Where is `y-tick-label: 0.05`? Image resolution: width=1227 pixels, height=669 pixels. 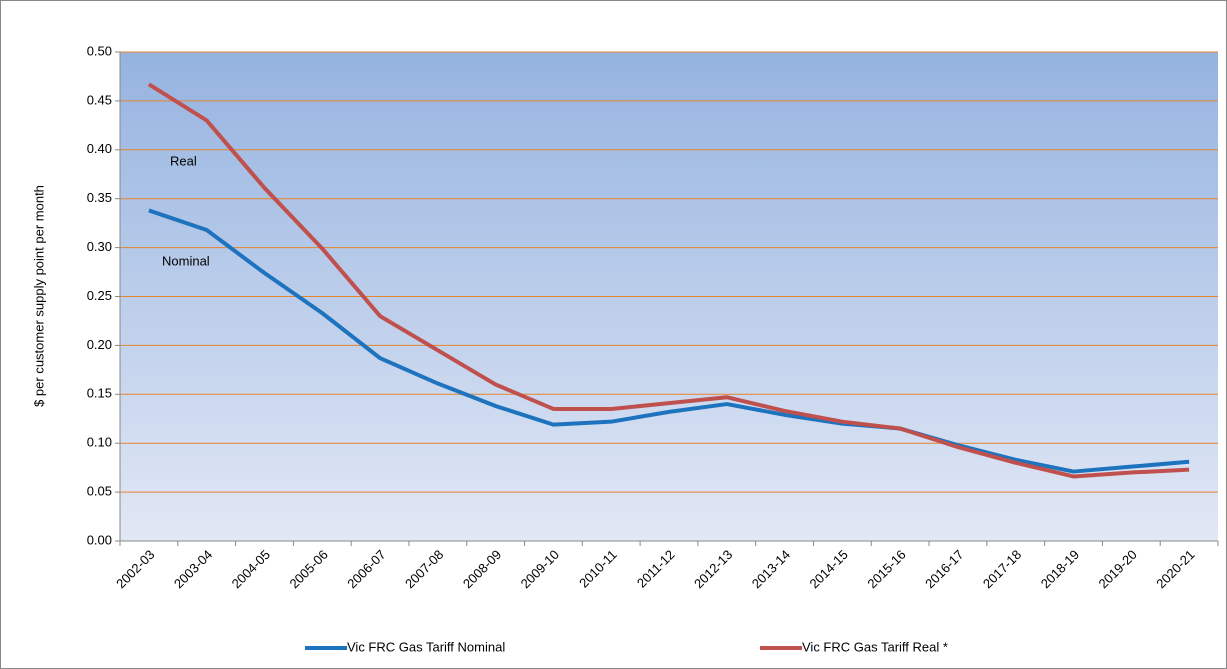 y-tick-label: 0.05 is located at coordinates (99, 491).